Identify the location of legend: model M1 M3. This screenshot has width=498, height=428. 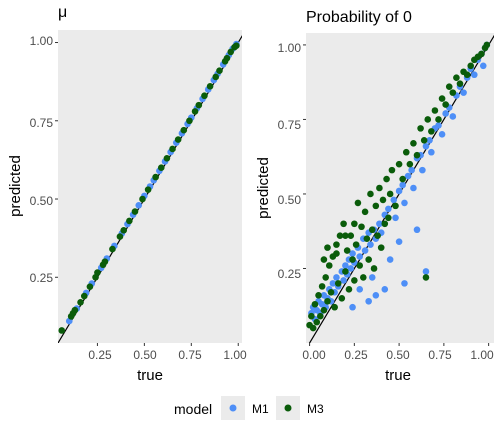
(249, 408).